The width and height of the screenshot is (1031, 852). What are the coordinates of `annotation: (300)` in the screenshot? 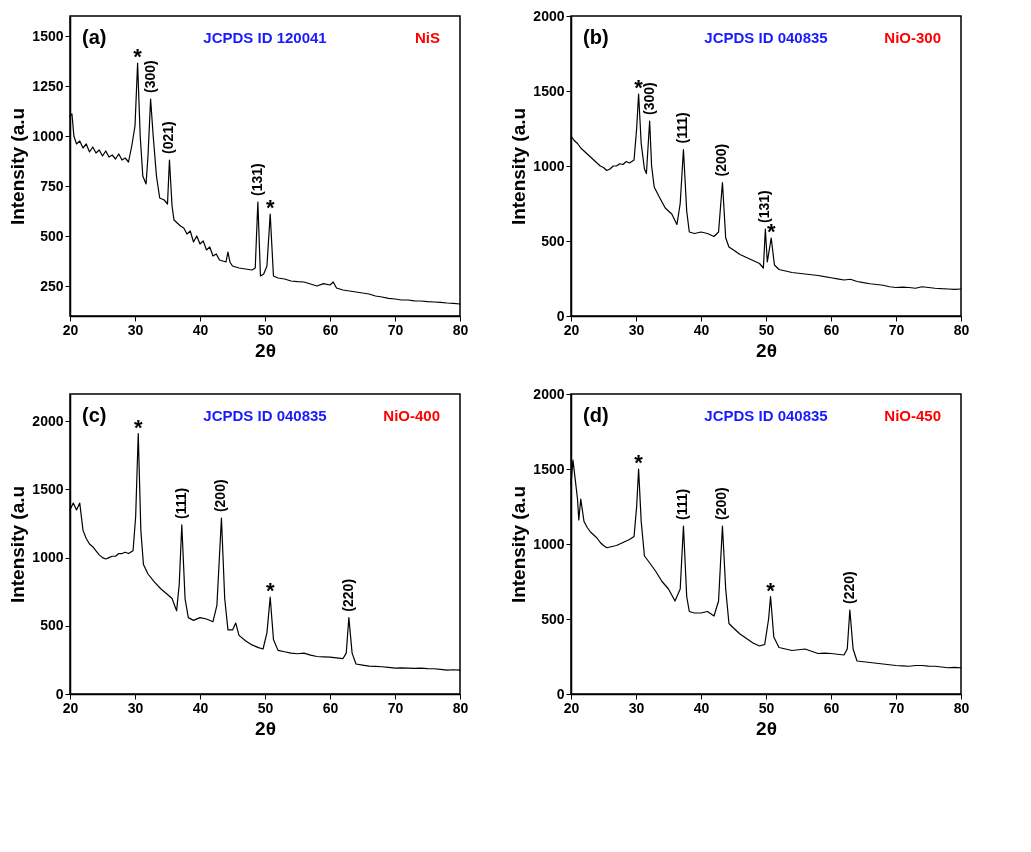 It's located at (149, 76).